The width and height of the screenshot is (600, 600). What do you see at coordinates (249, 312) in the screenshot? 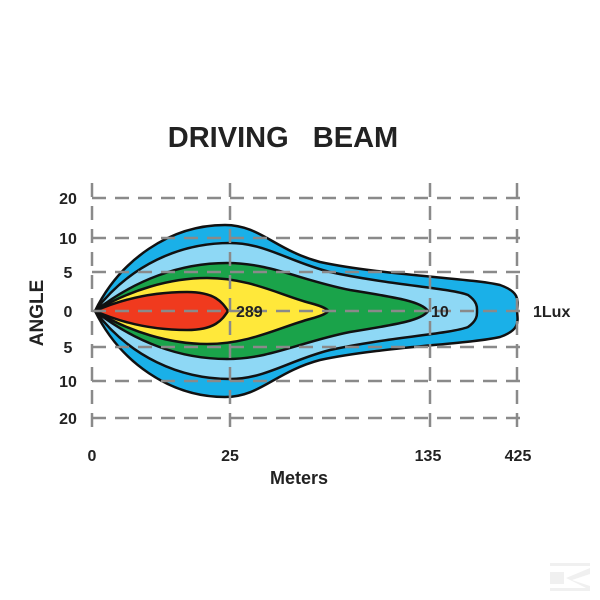
I see `lux-label-289: 289` at bounding box center [249, 312].